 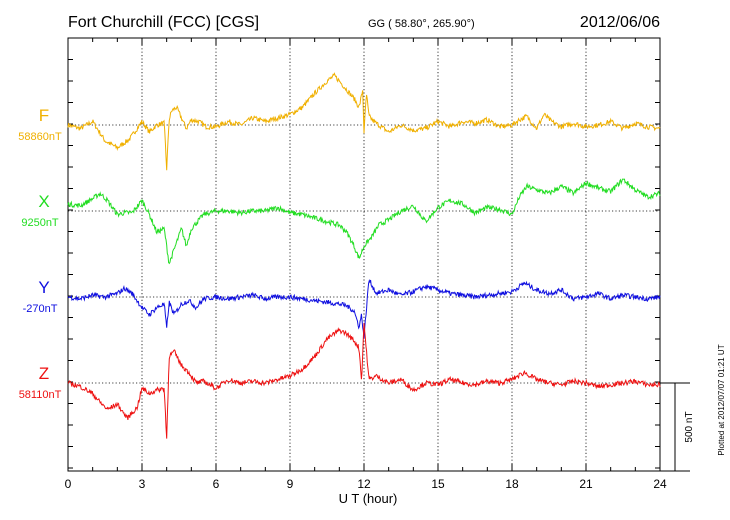 I want to click on scale-bar: 500 nT, so click(x=677, y=427).